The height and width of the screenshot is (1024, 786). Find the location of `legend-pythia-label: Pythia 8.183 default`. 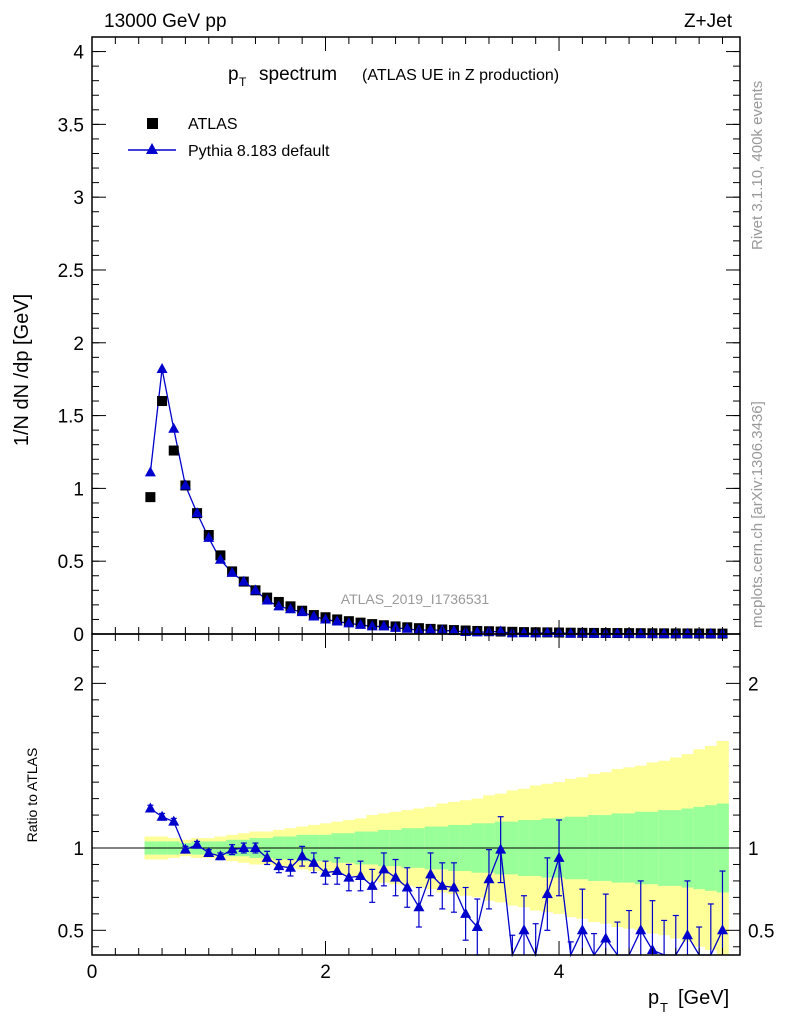

legend-pythia-label: Pythia 8.183 default is located at coordinates (259, 151).